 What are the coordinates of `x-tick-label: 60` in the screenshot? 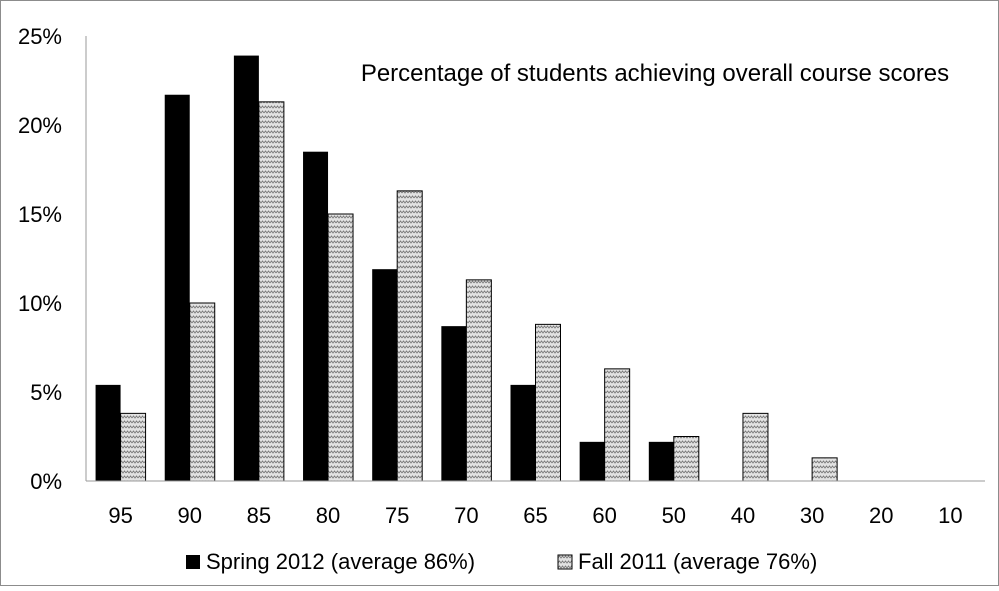 It's located at (604, 515).